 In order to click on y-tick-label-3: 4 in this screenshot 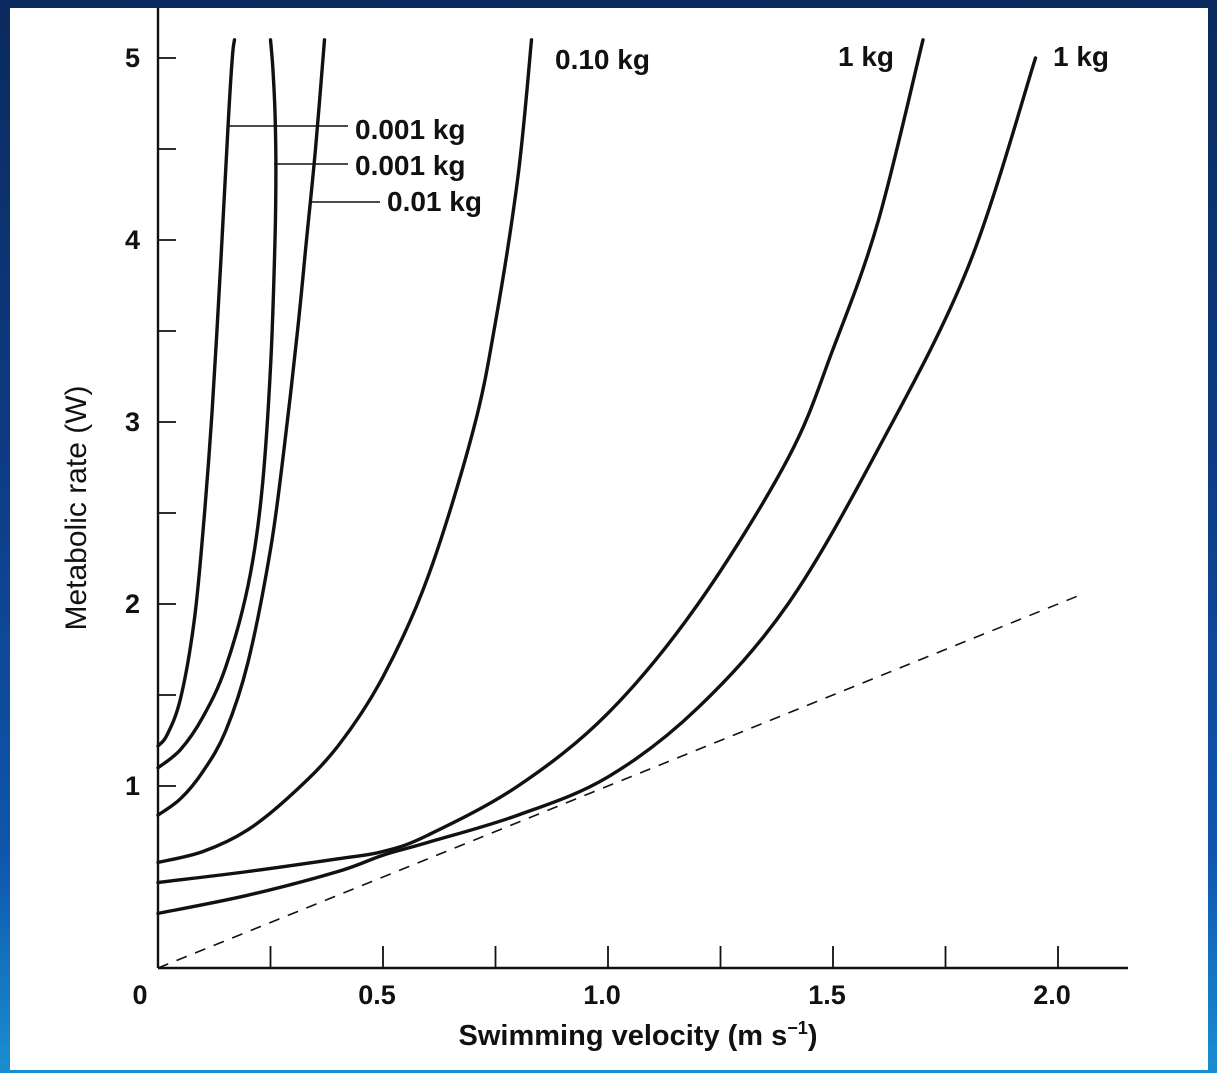, I will do `click(132, 240)`.